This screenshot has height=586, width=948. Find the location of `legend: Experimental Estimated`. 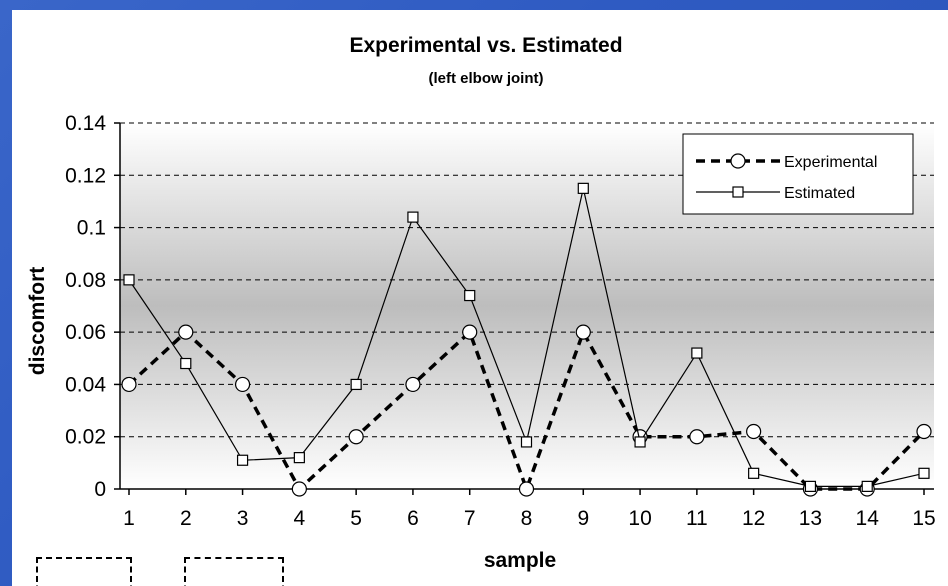

legend: Experimental Estimated is located at coordinates (798, 174).